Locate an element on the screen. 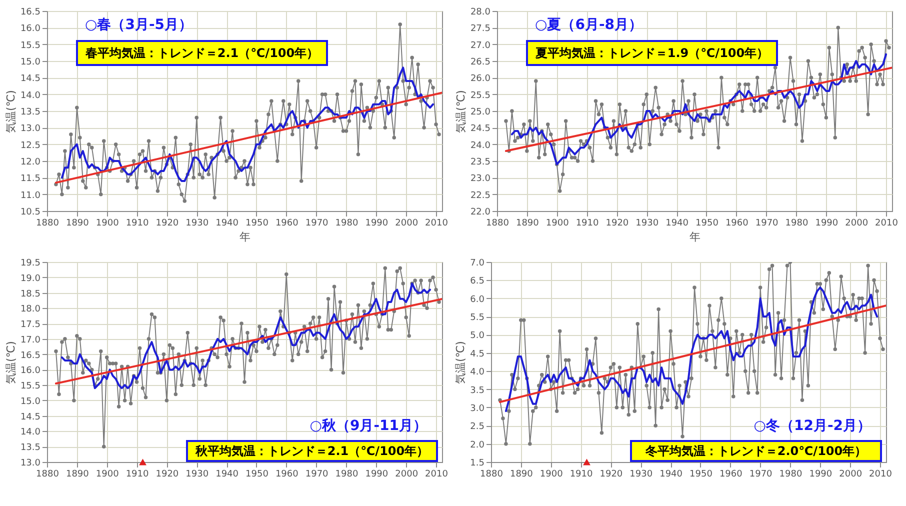  y-tick-label: 22.0 is located at coordinates (480, 213).